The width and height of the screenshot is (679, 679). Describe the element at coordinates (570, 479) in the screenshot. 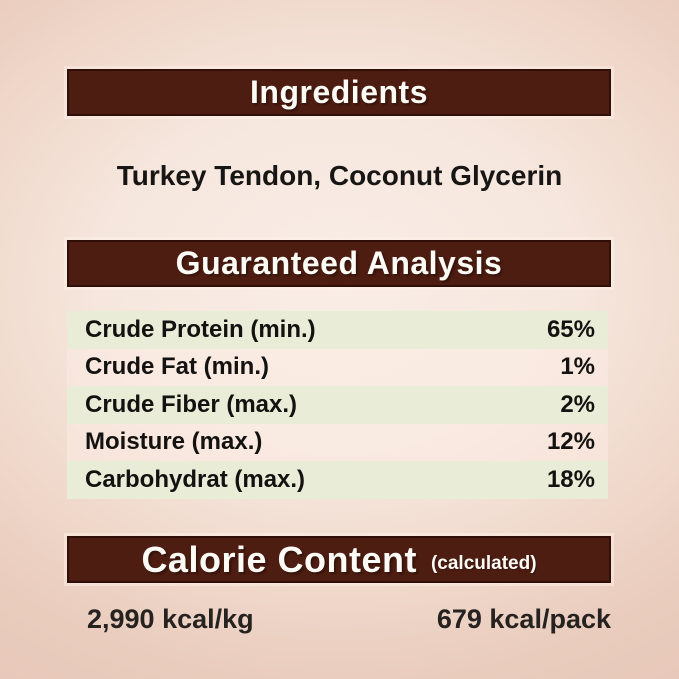

I see `row-value: 18%` at that location.